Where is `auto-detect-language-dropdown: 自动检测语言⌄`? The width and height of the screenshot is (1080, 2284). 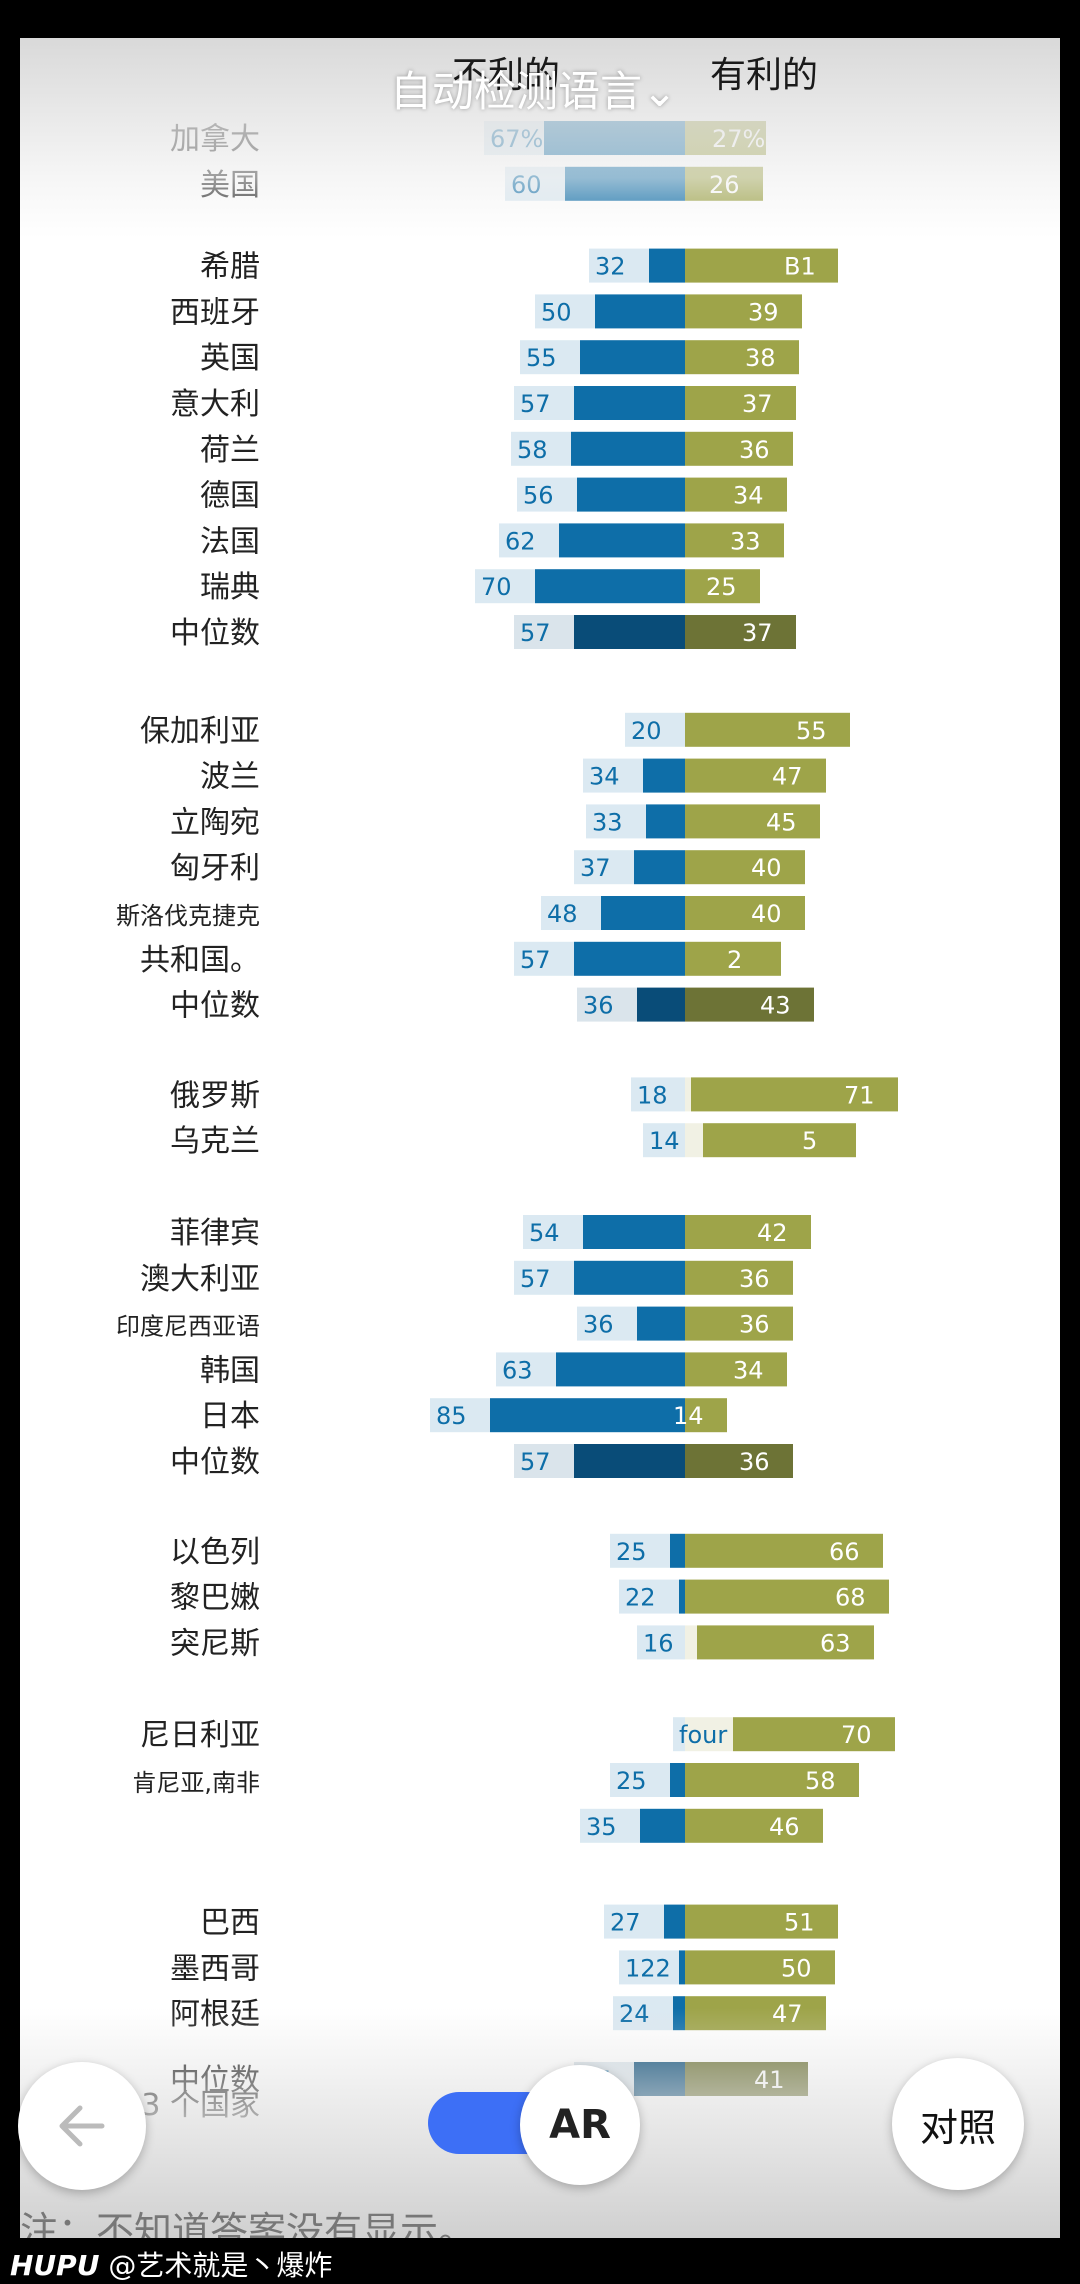
auto-detect-language-dropdown: 自动检测语言⌄ is located at coordinates (534, 91).